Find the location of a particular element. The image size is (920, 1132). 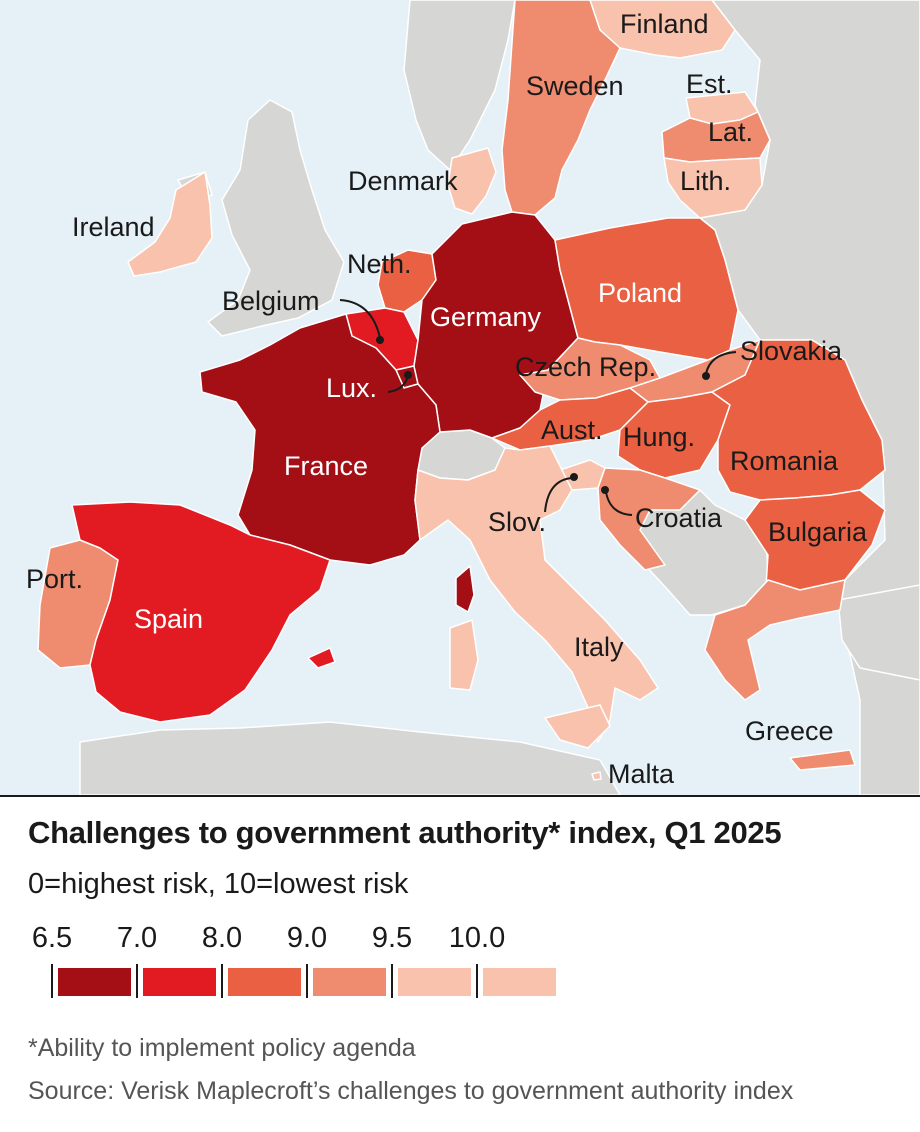

legend-tick-label: 9.0 is located at coordinates (307, 938).